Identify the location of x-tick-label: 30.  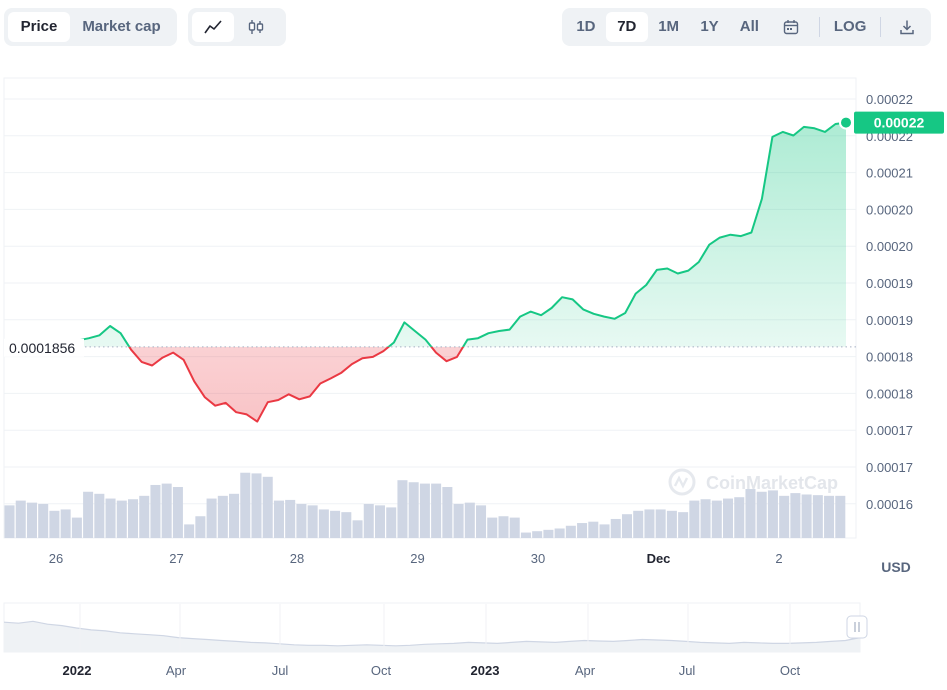
(538, 558).